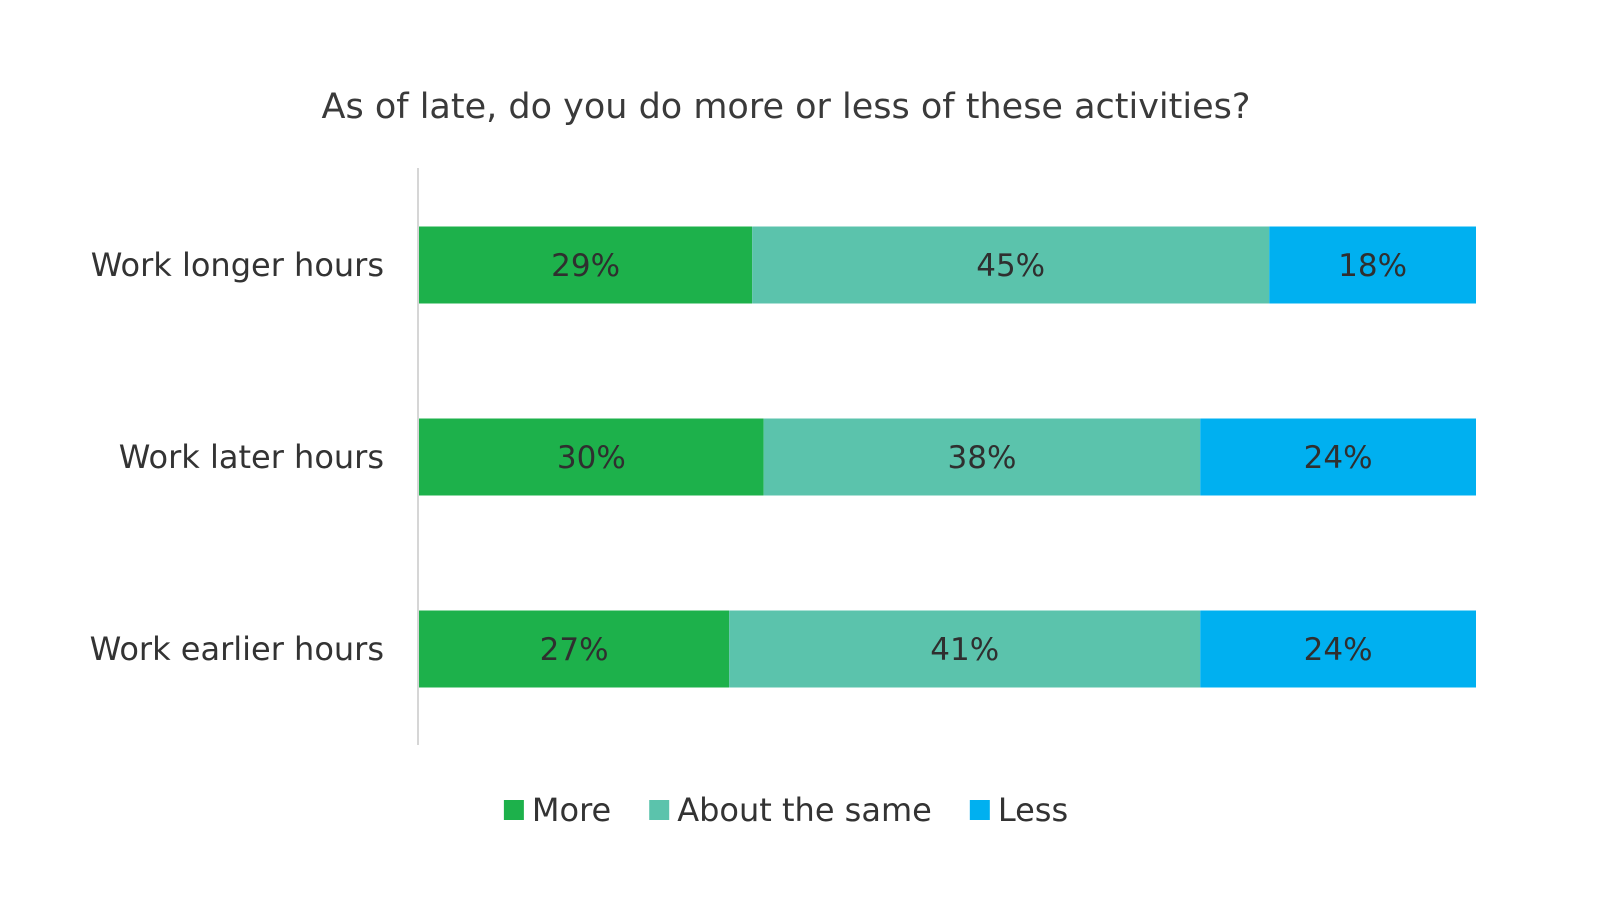 Image resolution: width=1600 pixels, height=900 pixels. I want to click on legend-item-less: Less, so click(1018, 810).